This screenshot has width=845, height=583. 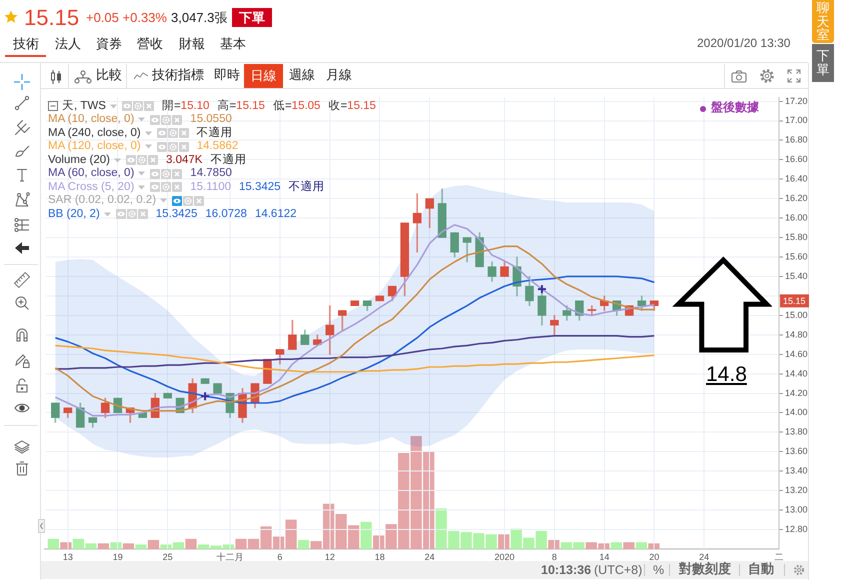 I want to click on text: 3,047.3張, so click(x=199, y=18).